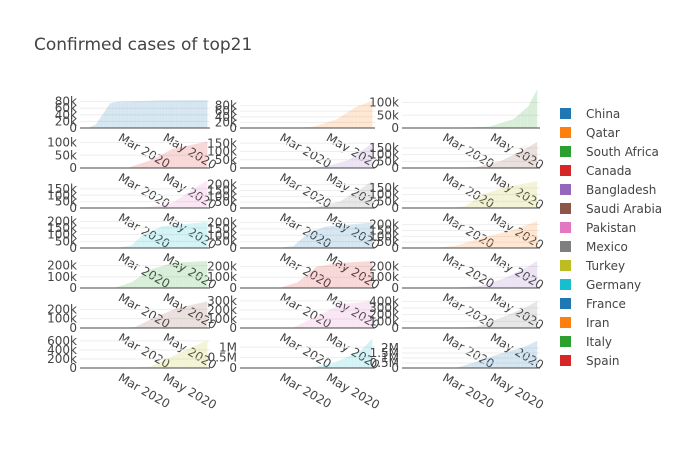  What do you see at coordinates (598, 228) in the screenshot?
I see `legend-item: Pakistan` at bounding box center [598, 228].